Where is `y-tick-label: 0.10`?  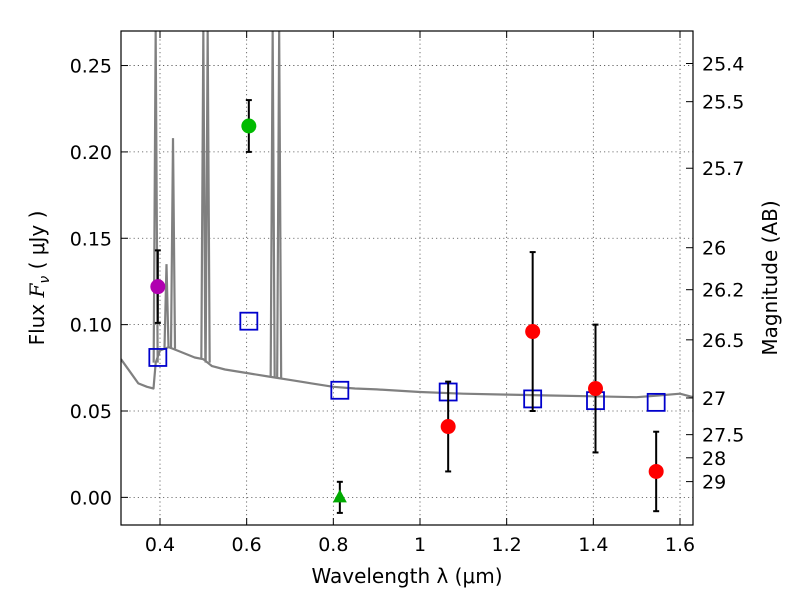 y-tick-label: 0.10 is located at coordinates (91, 326).